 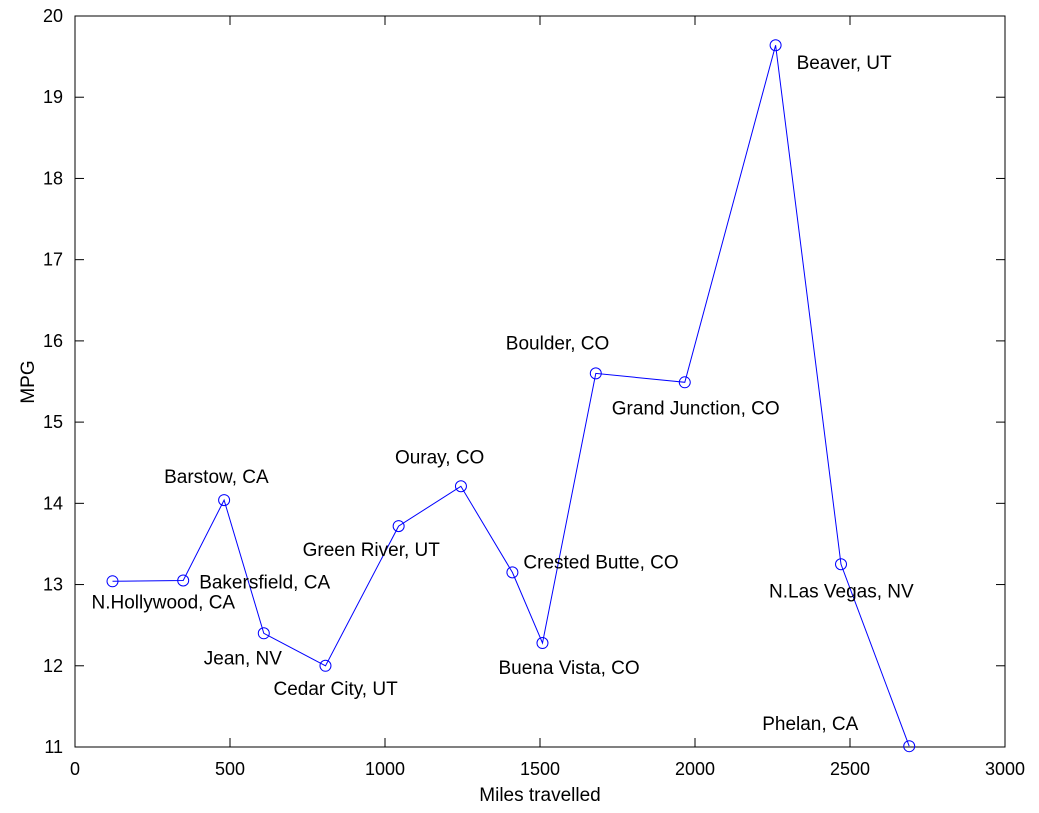 What do you see at coordinates (558, 343) in the screenshot?
I see `point-label: Boulder, CO` at bounding box center [558, 343].